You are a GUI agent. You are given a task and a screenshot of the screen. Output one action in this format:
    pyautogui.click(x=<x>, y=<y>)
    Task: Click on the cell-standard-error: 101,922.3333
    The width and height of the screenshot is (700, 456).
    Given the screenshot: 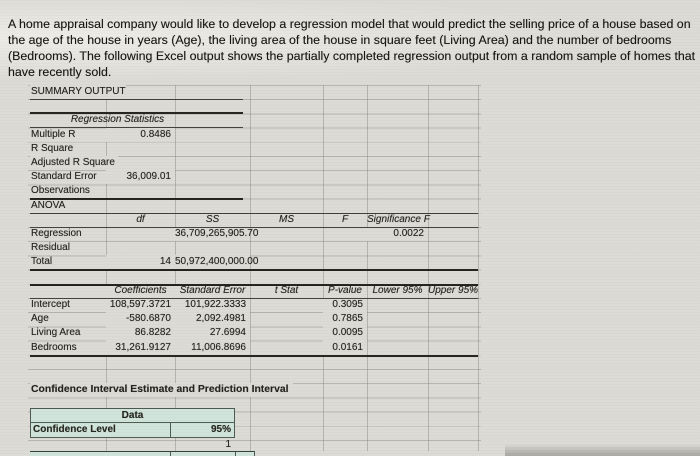 What is the action you would take?
    pyautogui.click(x=212, y=305)
    